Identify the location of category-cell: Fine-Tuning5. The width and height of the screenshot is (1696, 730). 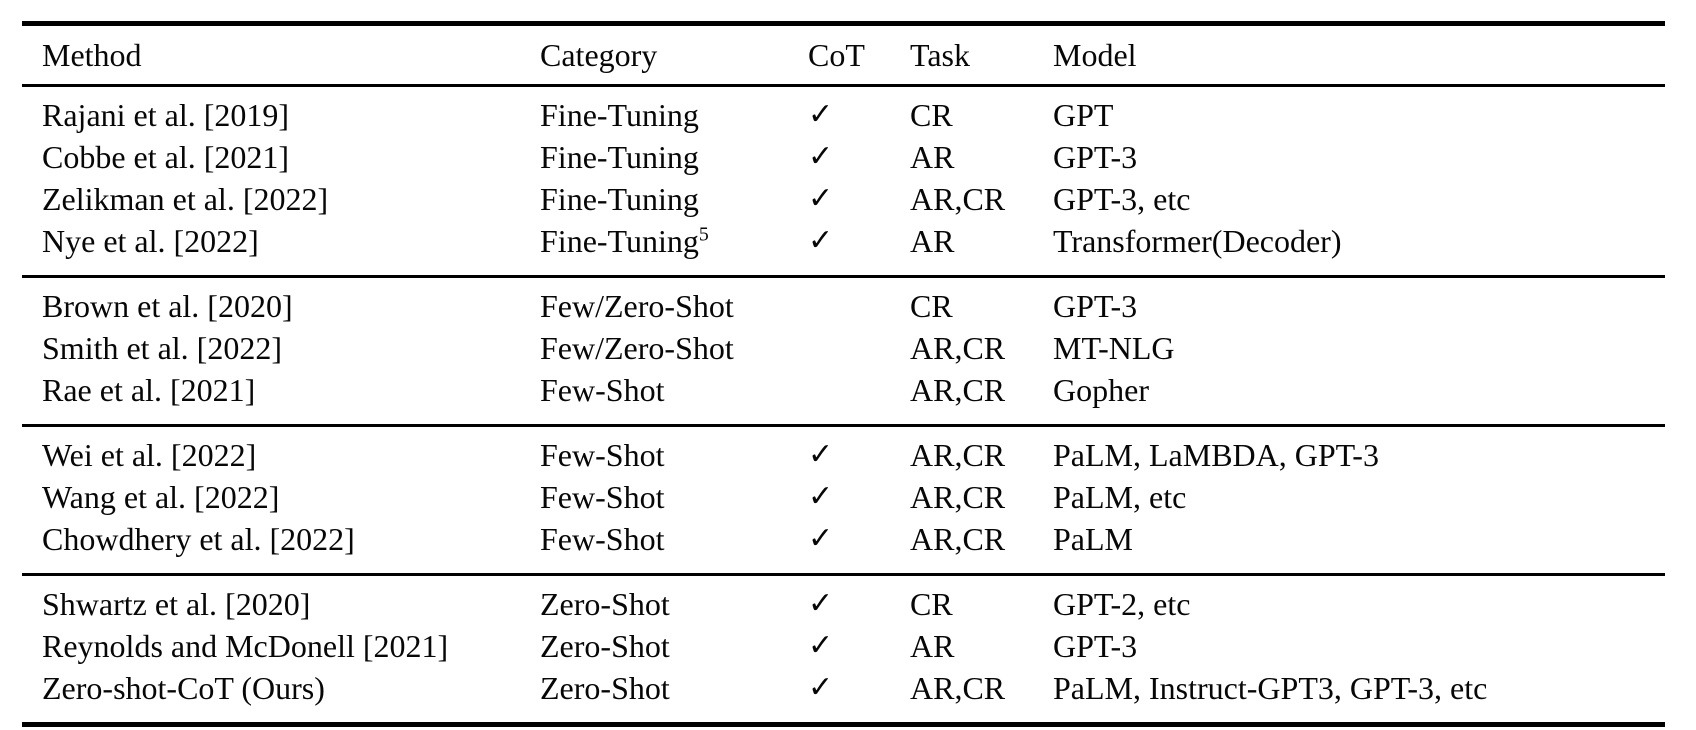
(674, 248).